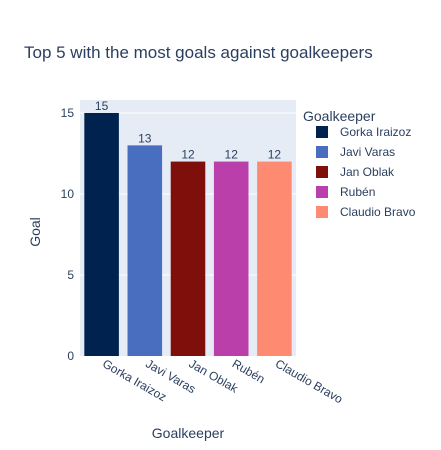 This screenshot has width=441, height=450. Describe the element at coordinates (70, 275) in the screenshot. I see `y-tick-label: 5` at that location.